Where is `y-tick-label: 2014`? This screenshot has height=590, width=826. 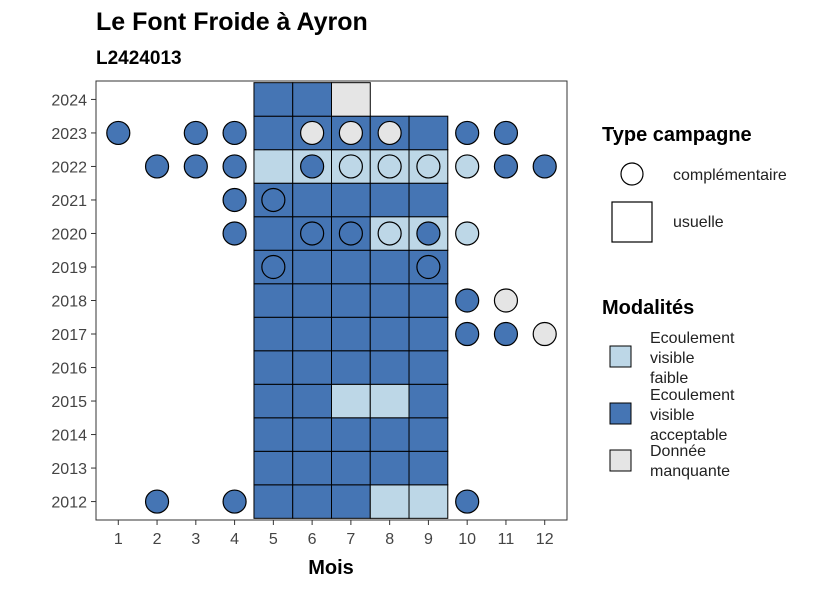 y-tick-label: 2014 is located at coordinates (69, 436).